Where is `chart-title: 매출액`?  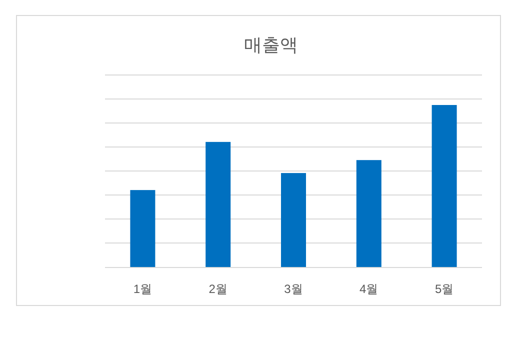 chart-title: 매출액 is located at coordinates (271, 45).